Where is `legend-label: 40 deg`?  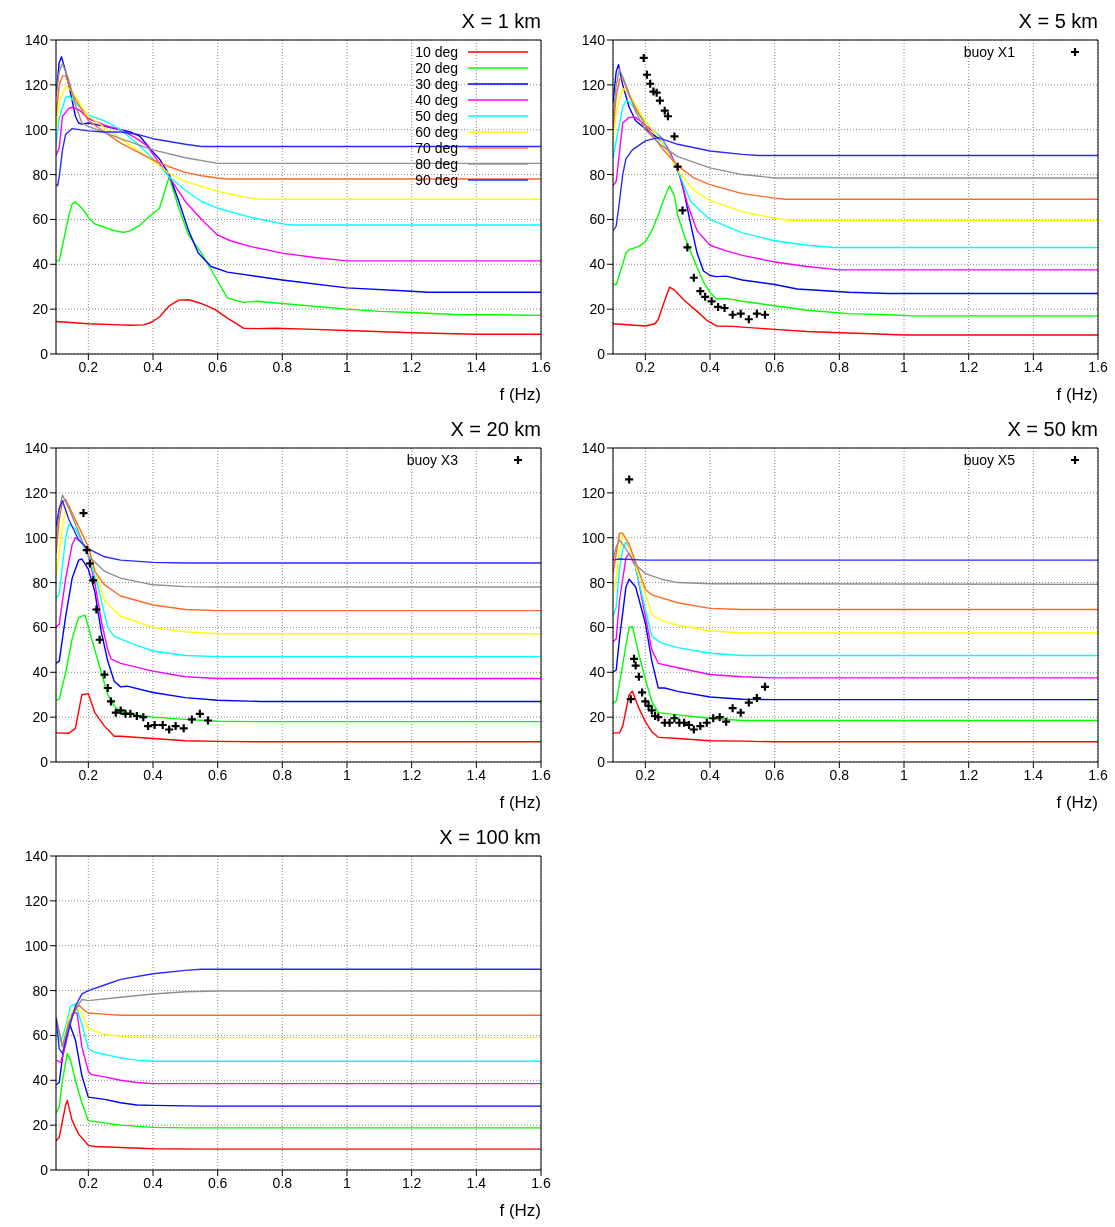 legend-label: 40 deg is located at coordinates (436, 100).